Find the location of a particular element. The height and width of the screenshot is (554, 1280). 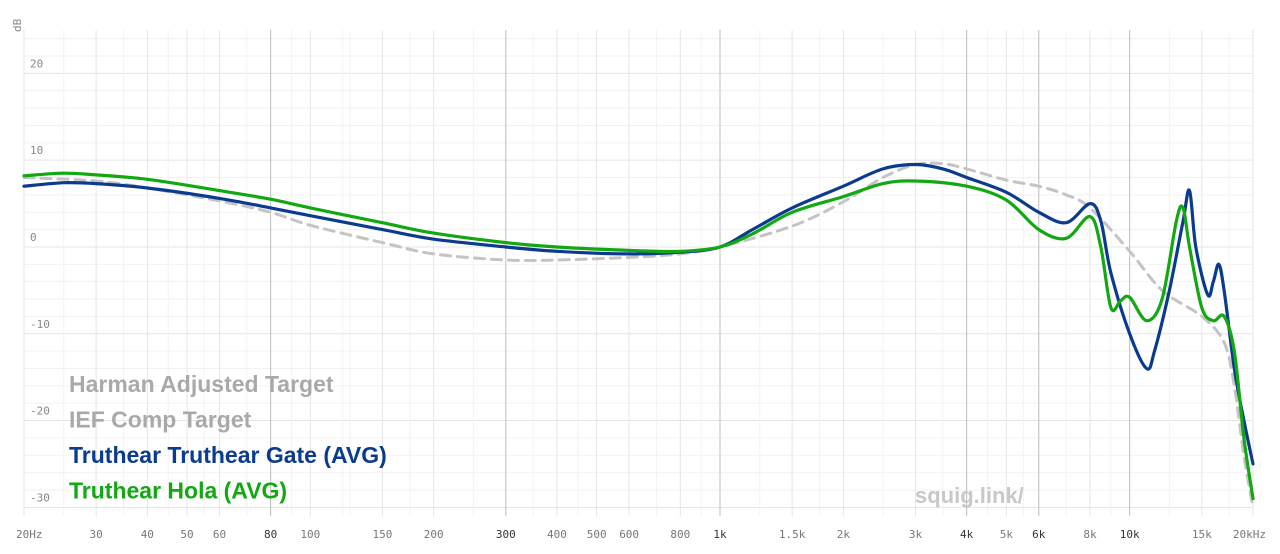

x-tick-label: 5k is located at coordinates (1007, 534).